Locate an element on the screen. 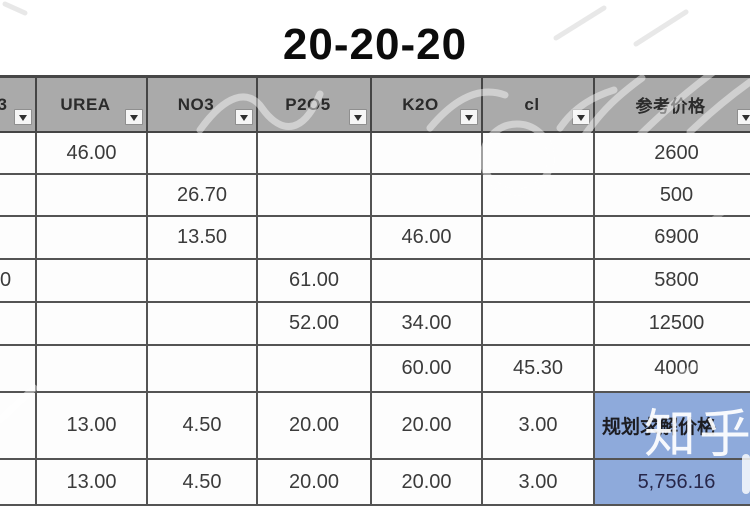 The height and width of the screenshot is (506, 750). cell-value: 规划求解价格 is located at coordinates (659, 427).